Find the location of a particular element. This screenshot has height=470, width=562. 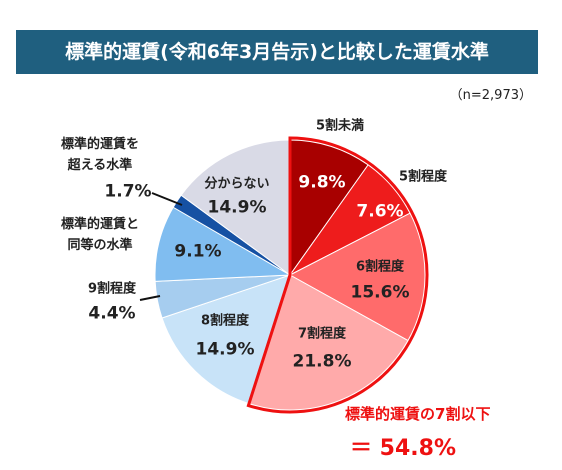

slice-label: 標準的運賃と 同等の水準 is located at coordinates (100, 235).